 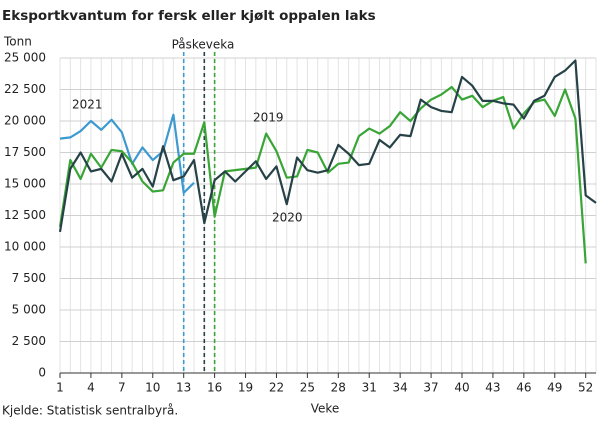 I want to click on y-tick-label: 15 000, so click(x=25, y=184).